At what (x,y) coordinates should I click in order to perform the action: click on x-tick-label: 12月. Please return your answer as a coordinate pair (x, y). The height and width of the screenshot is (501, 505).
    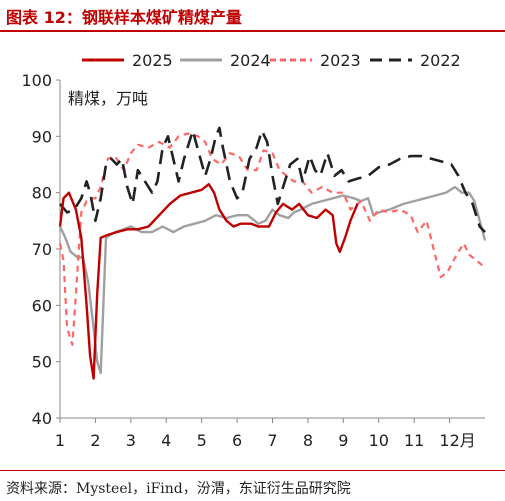
    Looking at the image, I should click on (457, 440).